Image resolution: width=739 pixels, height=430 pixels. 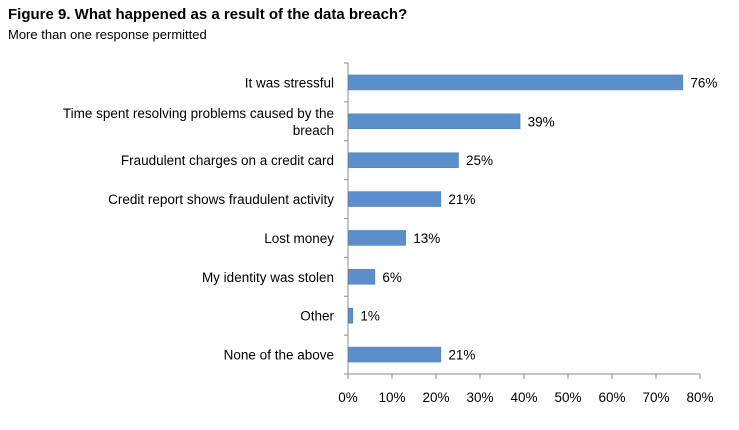 What do you see at coordinates (699, 397) in the screenshot?
I see `x-tick-label: 80%` at bounding box center [699, 397].